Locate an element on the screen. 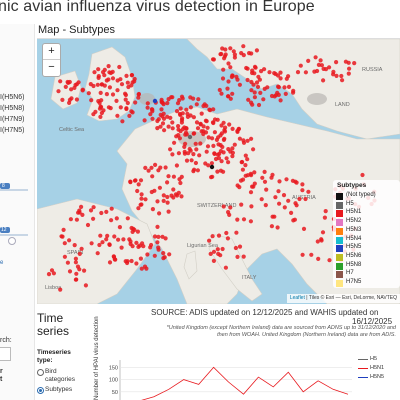  subtype-option: I(H5N6) is located at coordinates (12, 97).